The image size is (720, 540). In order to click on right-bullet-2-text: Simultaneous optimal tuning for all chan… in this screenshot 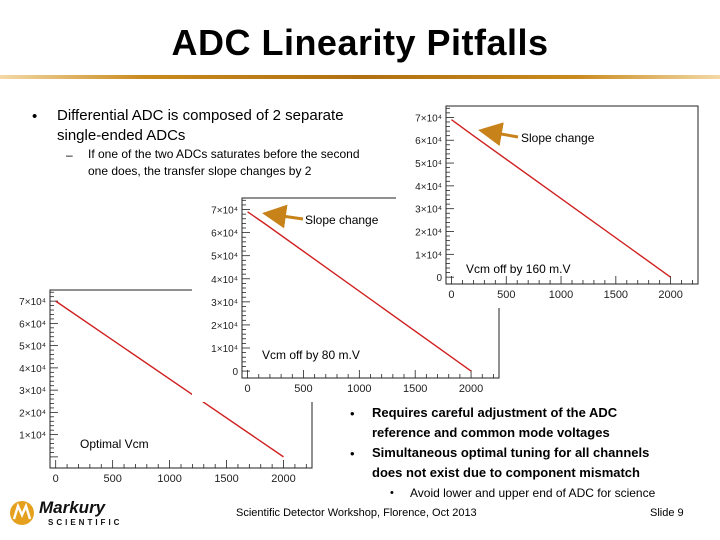, I will do `click(511, 462)`.